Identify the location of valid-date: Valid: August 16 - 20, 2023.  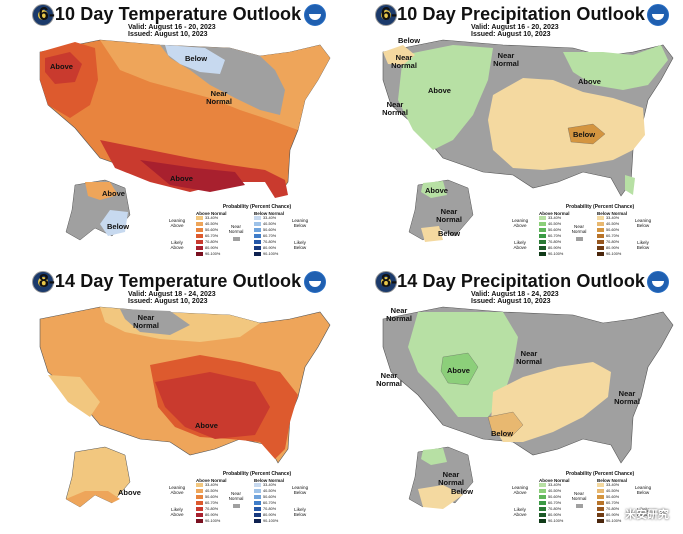
(172, 27).